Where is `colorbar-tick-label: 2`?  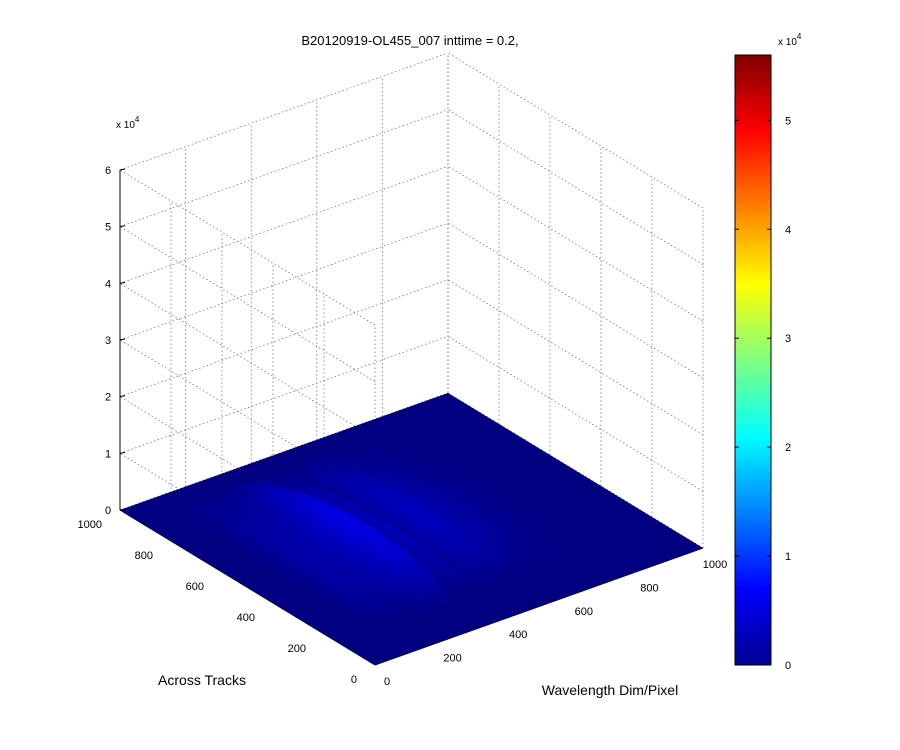
colorbar-tick-label: 2 is located at coordinates (788, 448).